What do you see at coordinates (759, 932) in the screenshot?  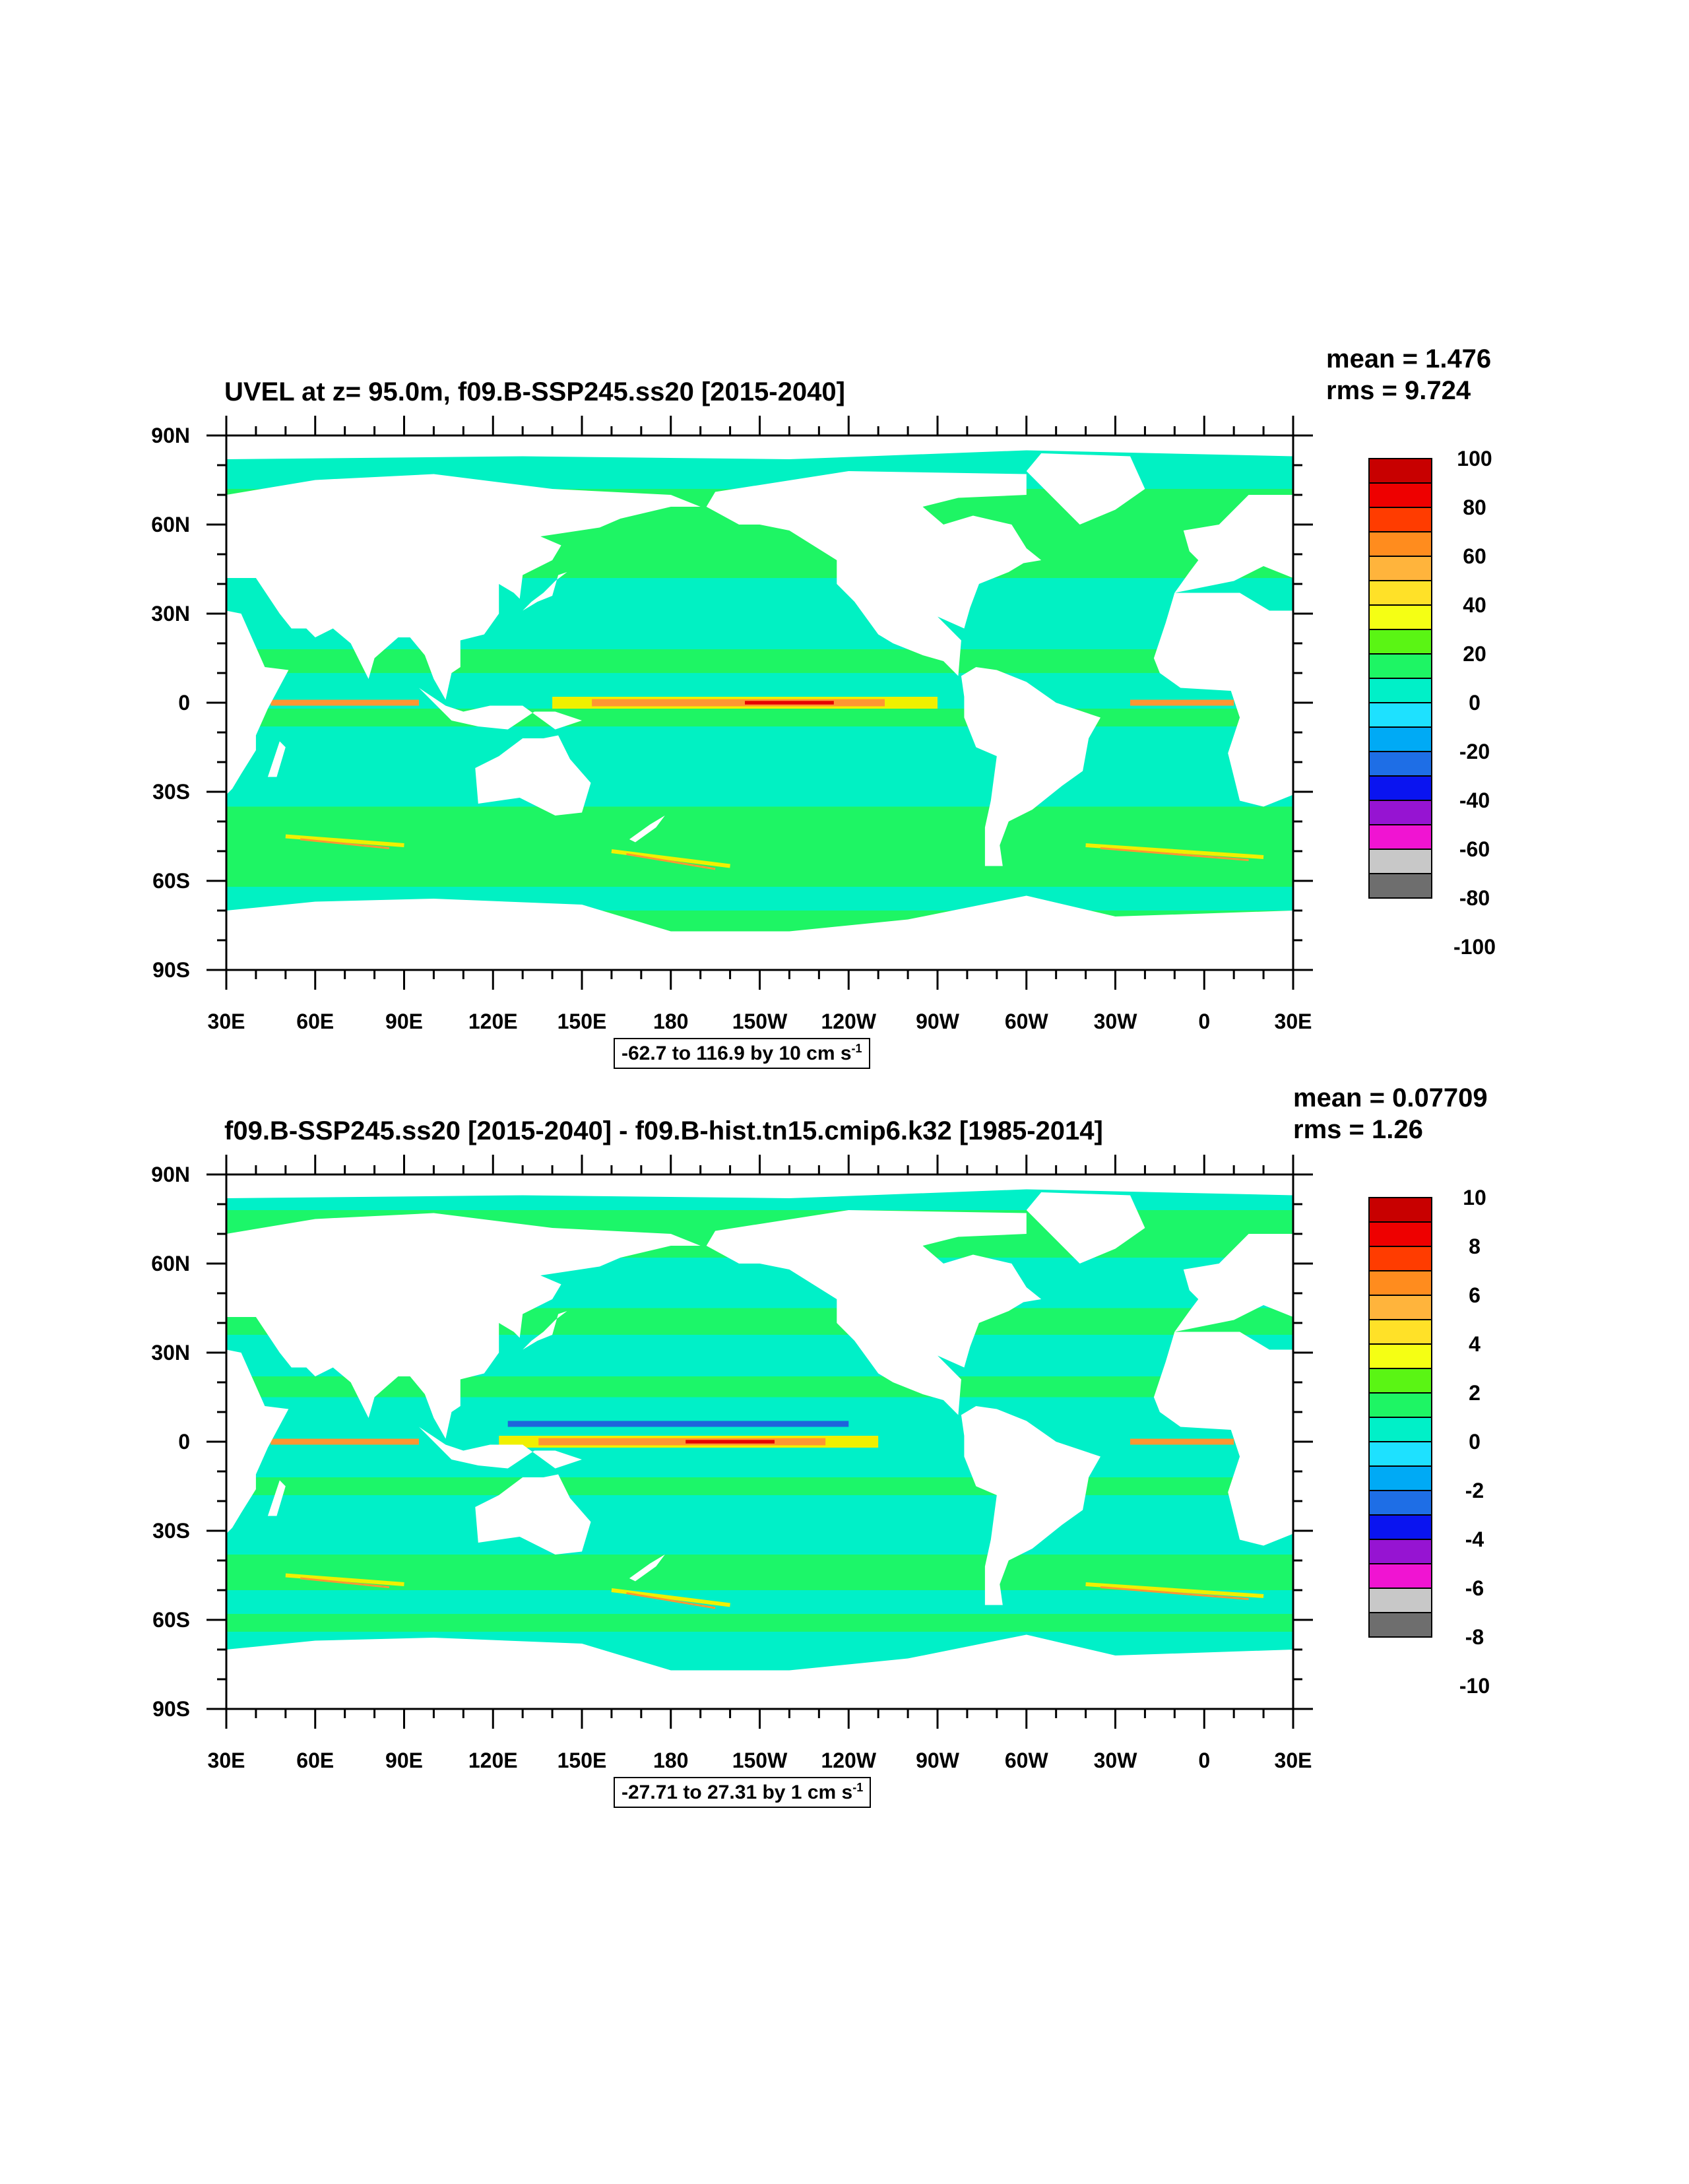 I see `land-antarctica` at bounding box center [759, 932].